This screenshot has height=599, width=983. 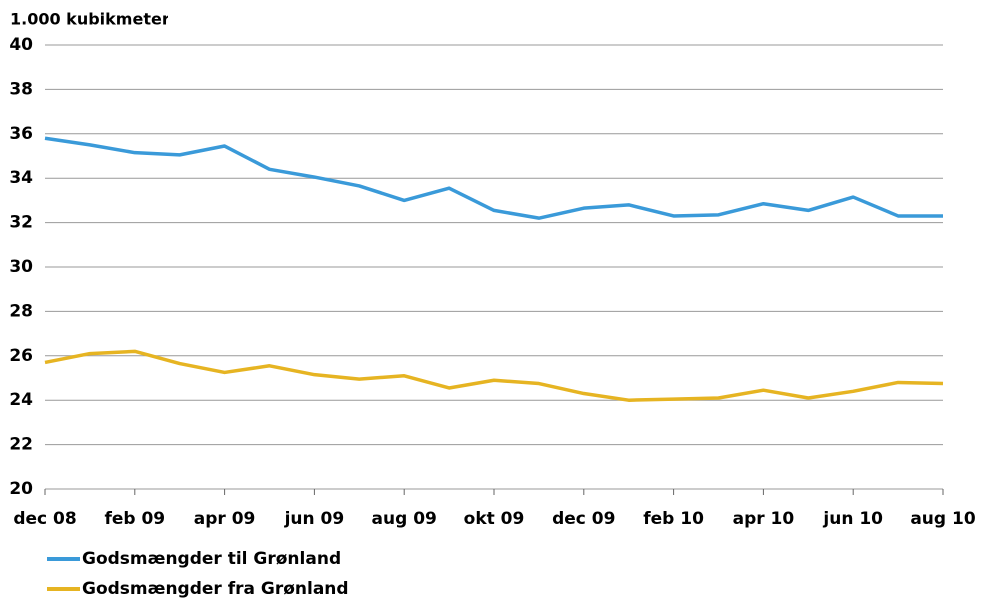 I want to click on x-tick-label: aug 09, so click(x=404, y=519).